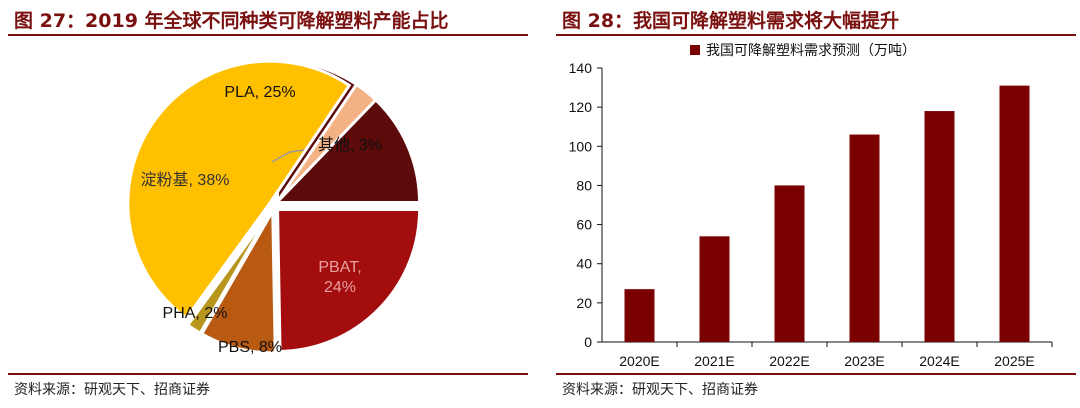  I want to click on x-tick-label: 2023E, so click(864, 361).